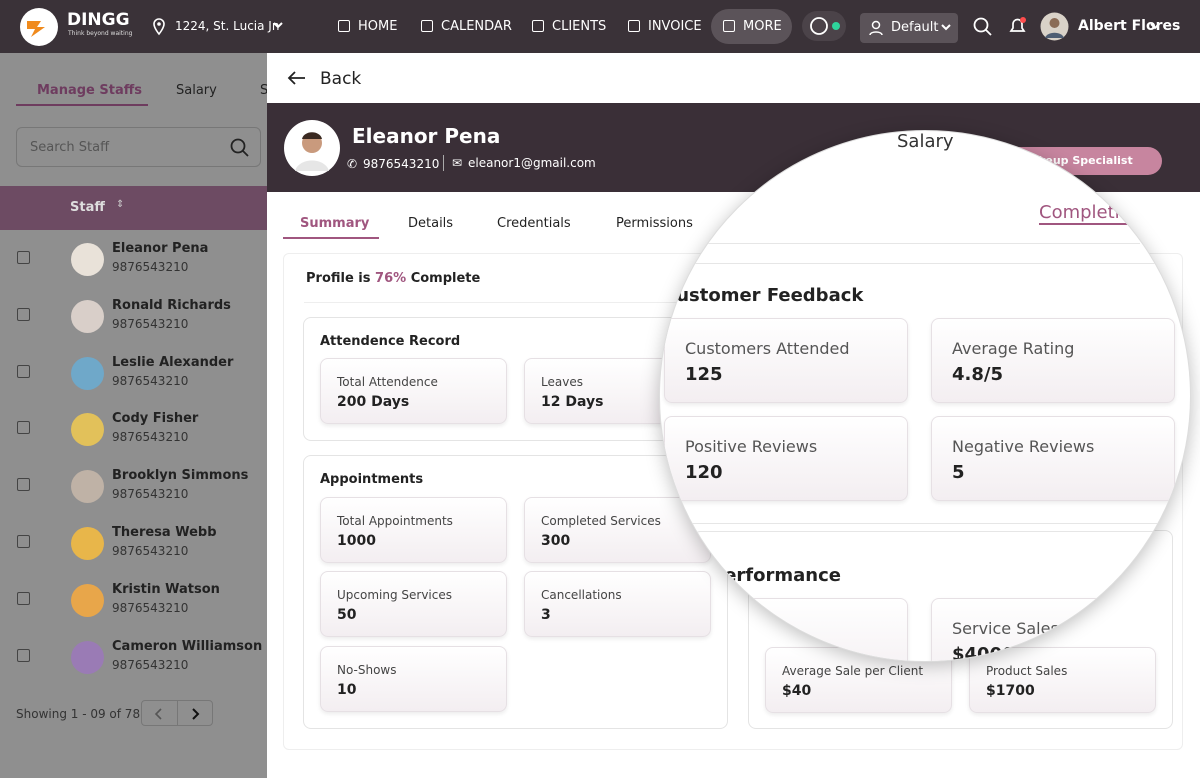  What do you see at coordinates (579, 26) in the screenshot?
I see `nav-link: CLIENTS` at bounding box center [579, 26].